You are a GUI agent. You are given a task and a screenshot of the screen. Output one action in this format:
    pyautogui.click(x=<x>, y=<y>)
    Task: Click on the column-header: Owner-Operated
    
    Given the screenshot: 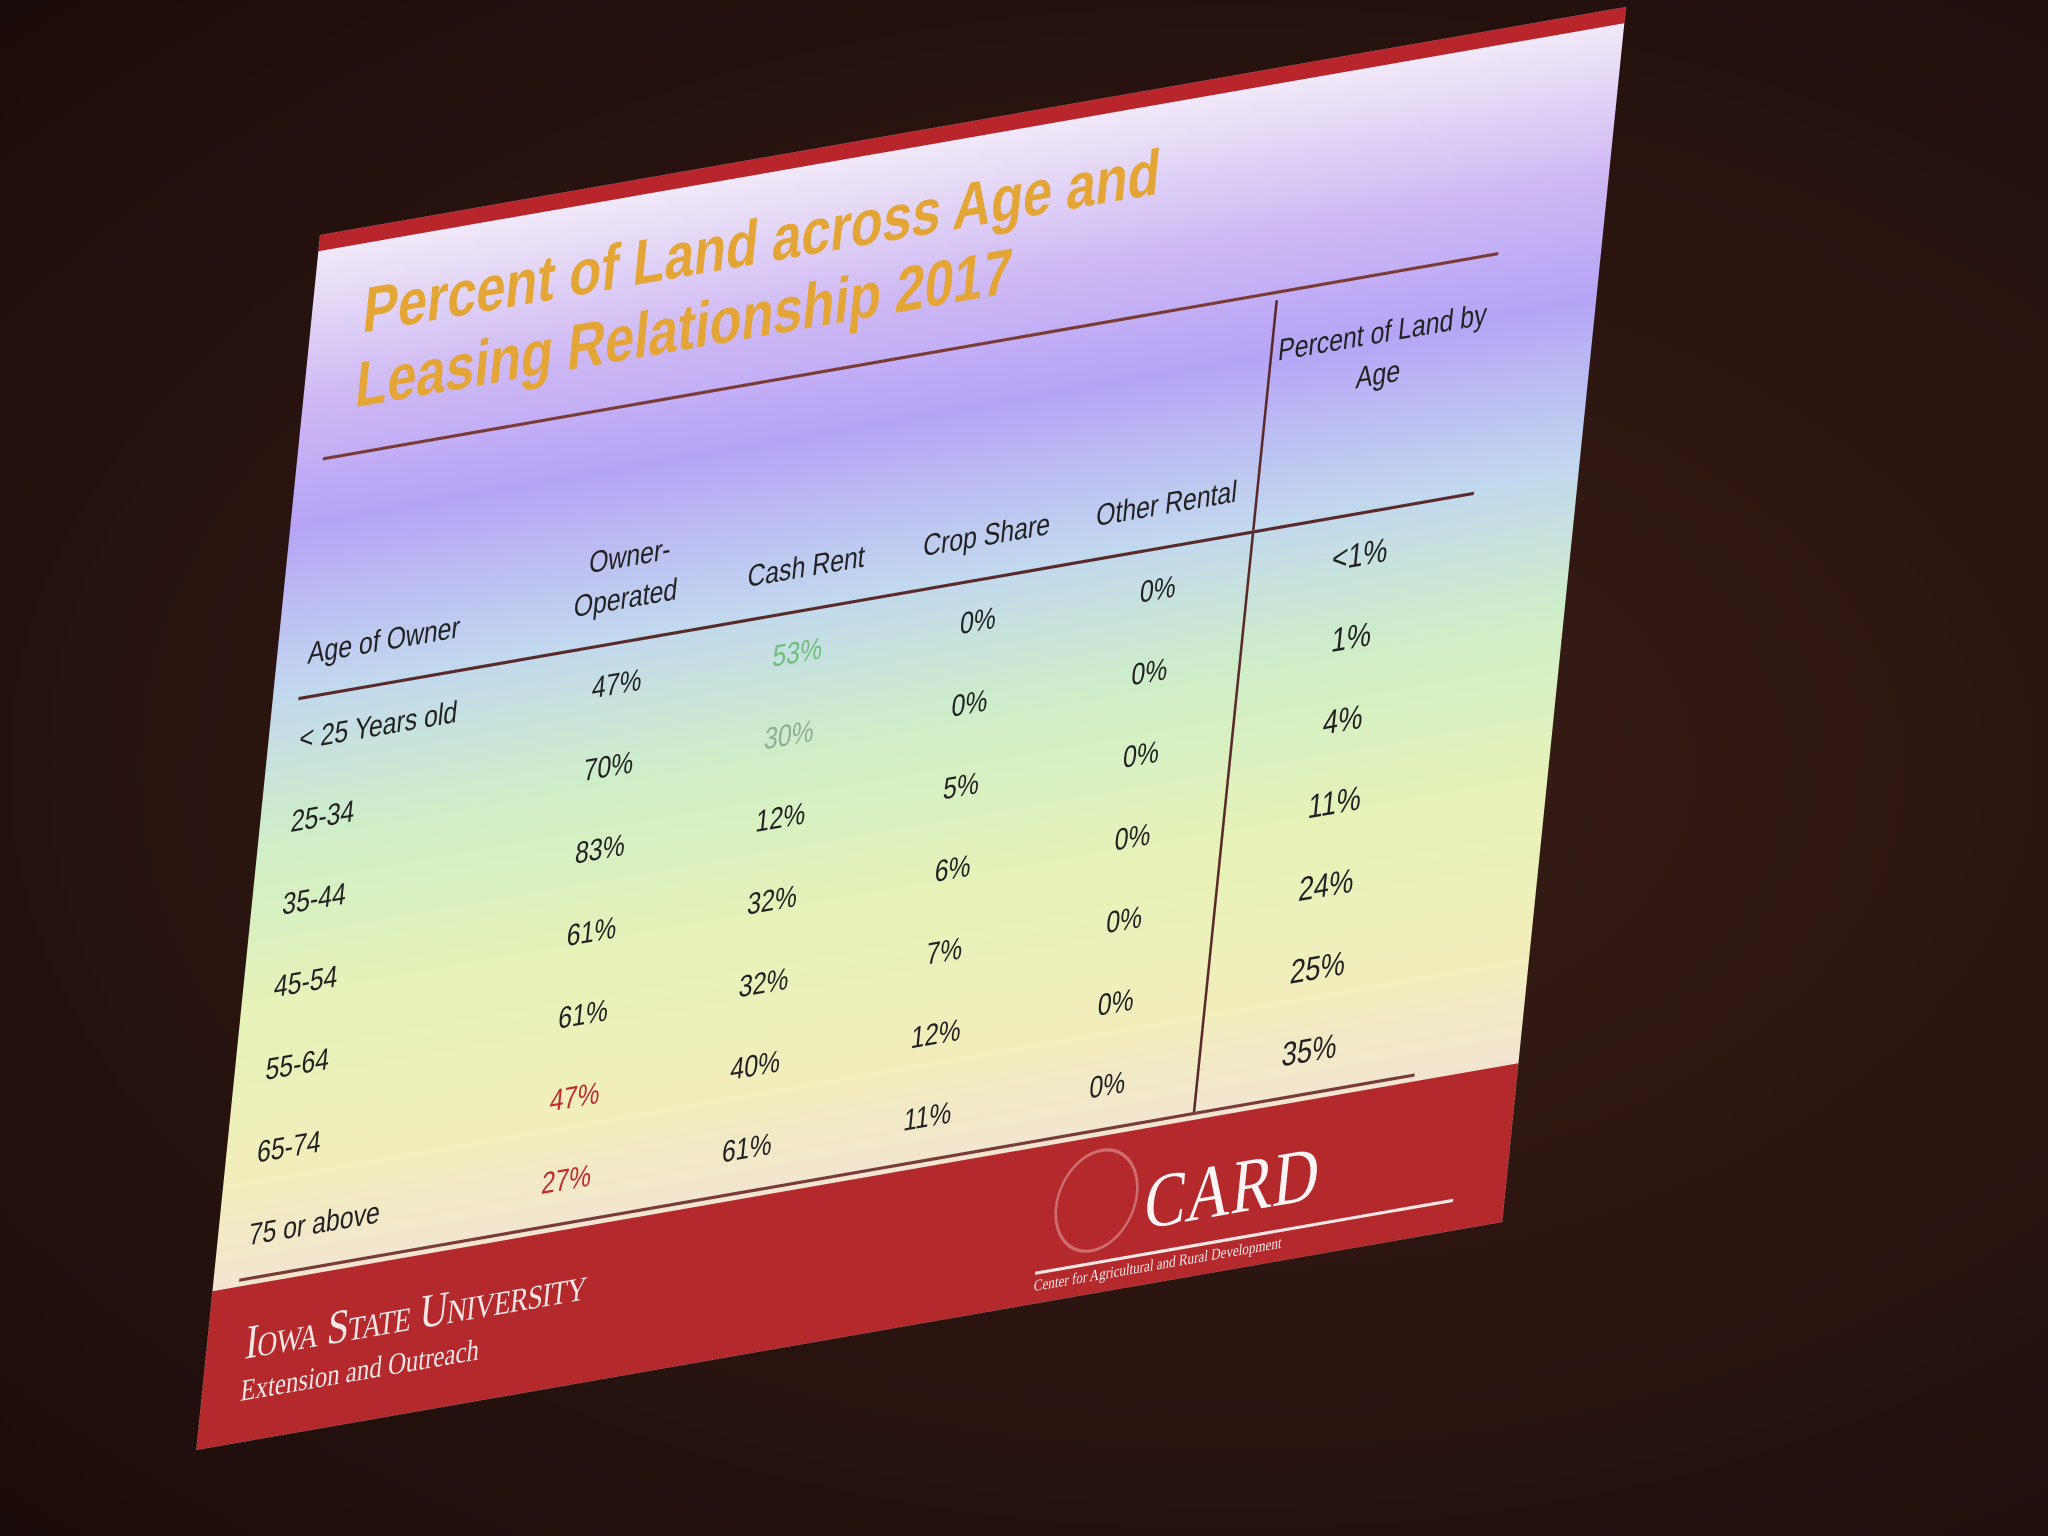 What is the action you would take?
    pyautogui.click(x=633, y=526)
    